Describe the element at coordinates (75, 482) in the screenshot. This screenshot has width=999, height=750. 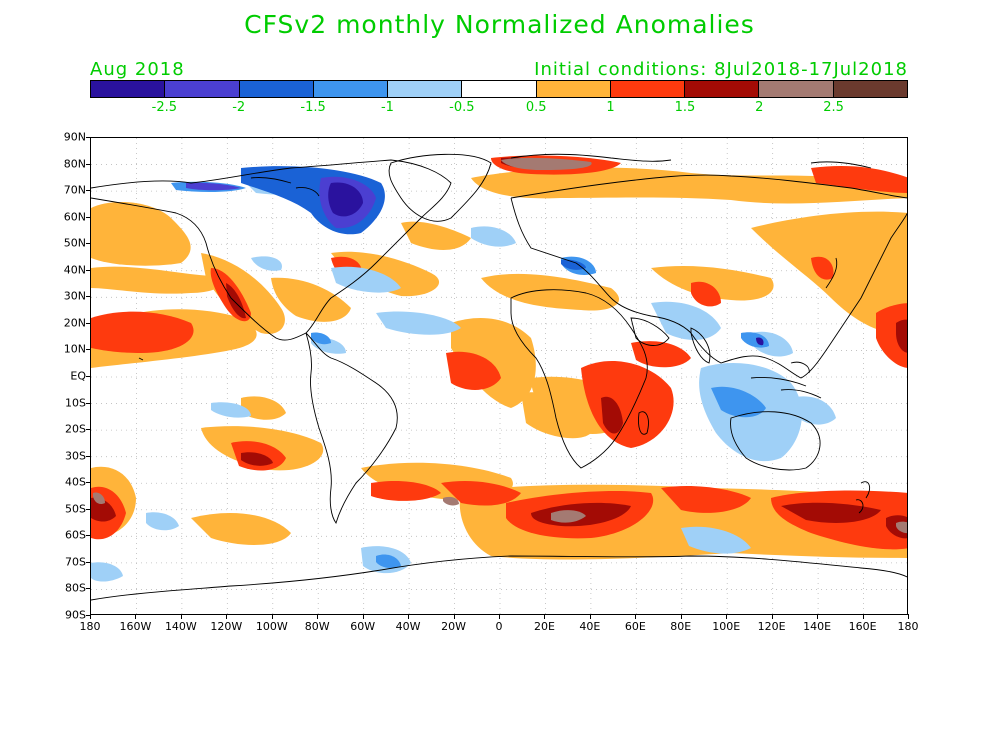
I see `latitude-label: 40S` at that location.